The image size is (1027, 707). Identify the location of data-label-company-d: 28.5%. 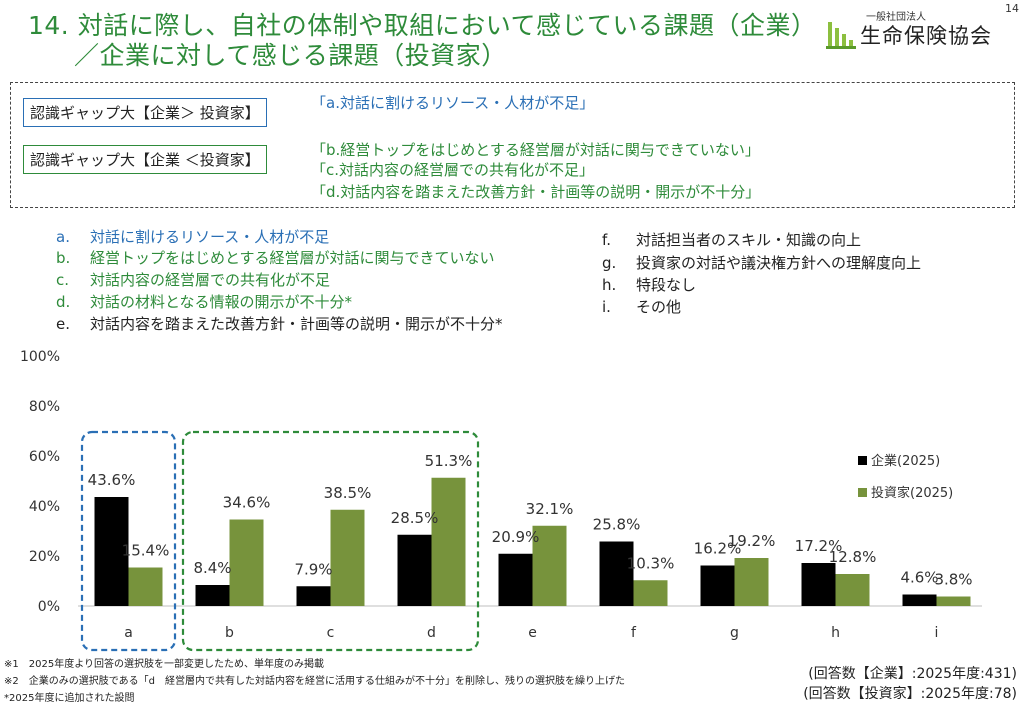
(415, 518).